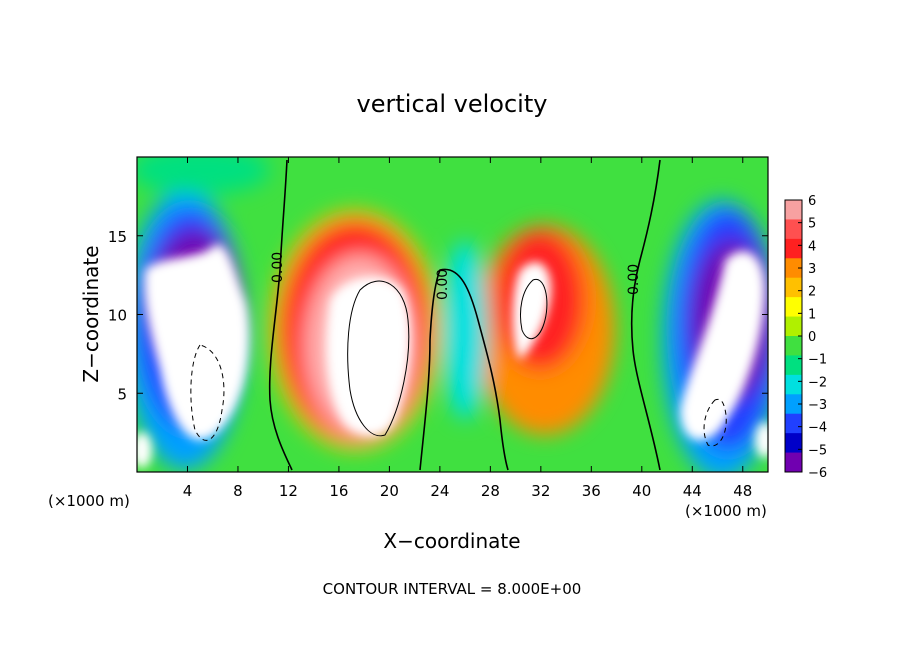  I want to click on colorbar: 6 5 4 3 2 1 0 −1 −2 −3 −4 −5 −6, so click(805, 337).